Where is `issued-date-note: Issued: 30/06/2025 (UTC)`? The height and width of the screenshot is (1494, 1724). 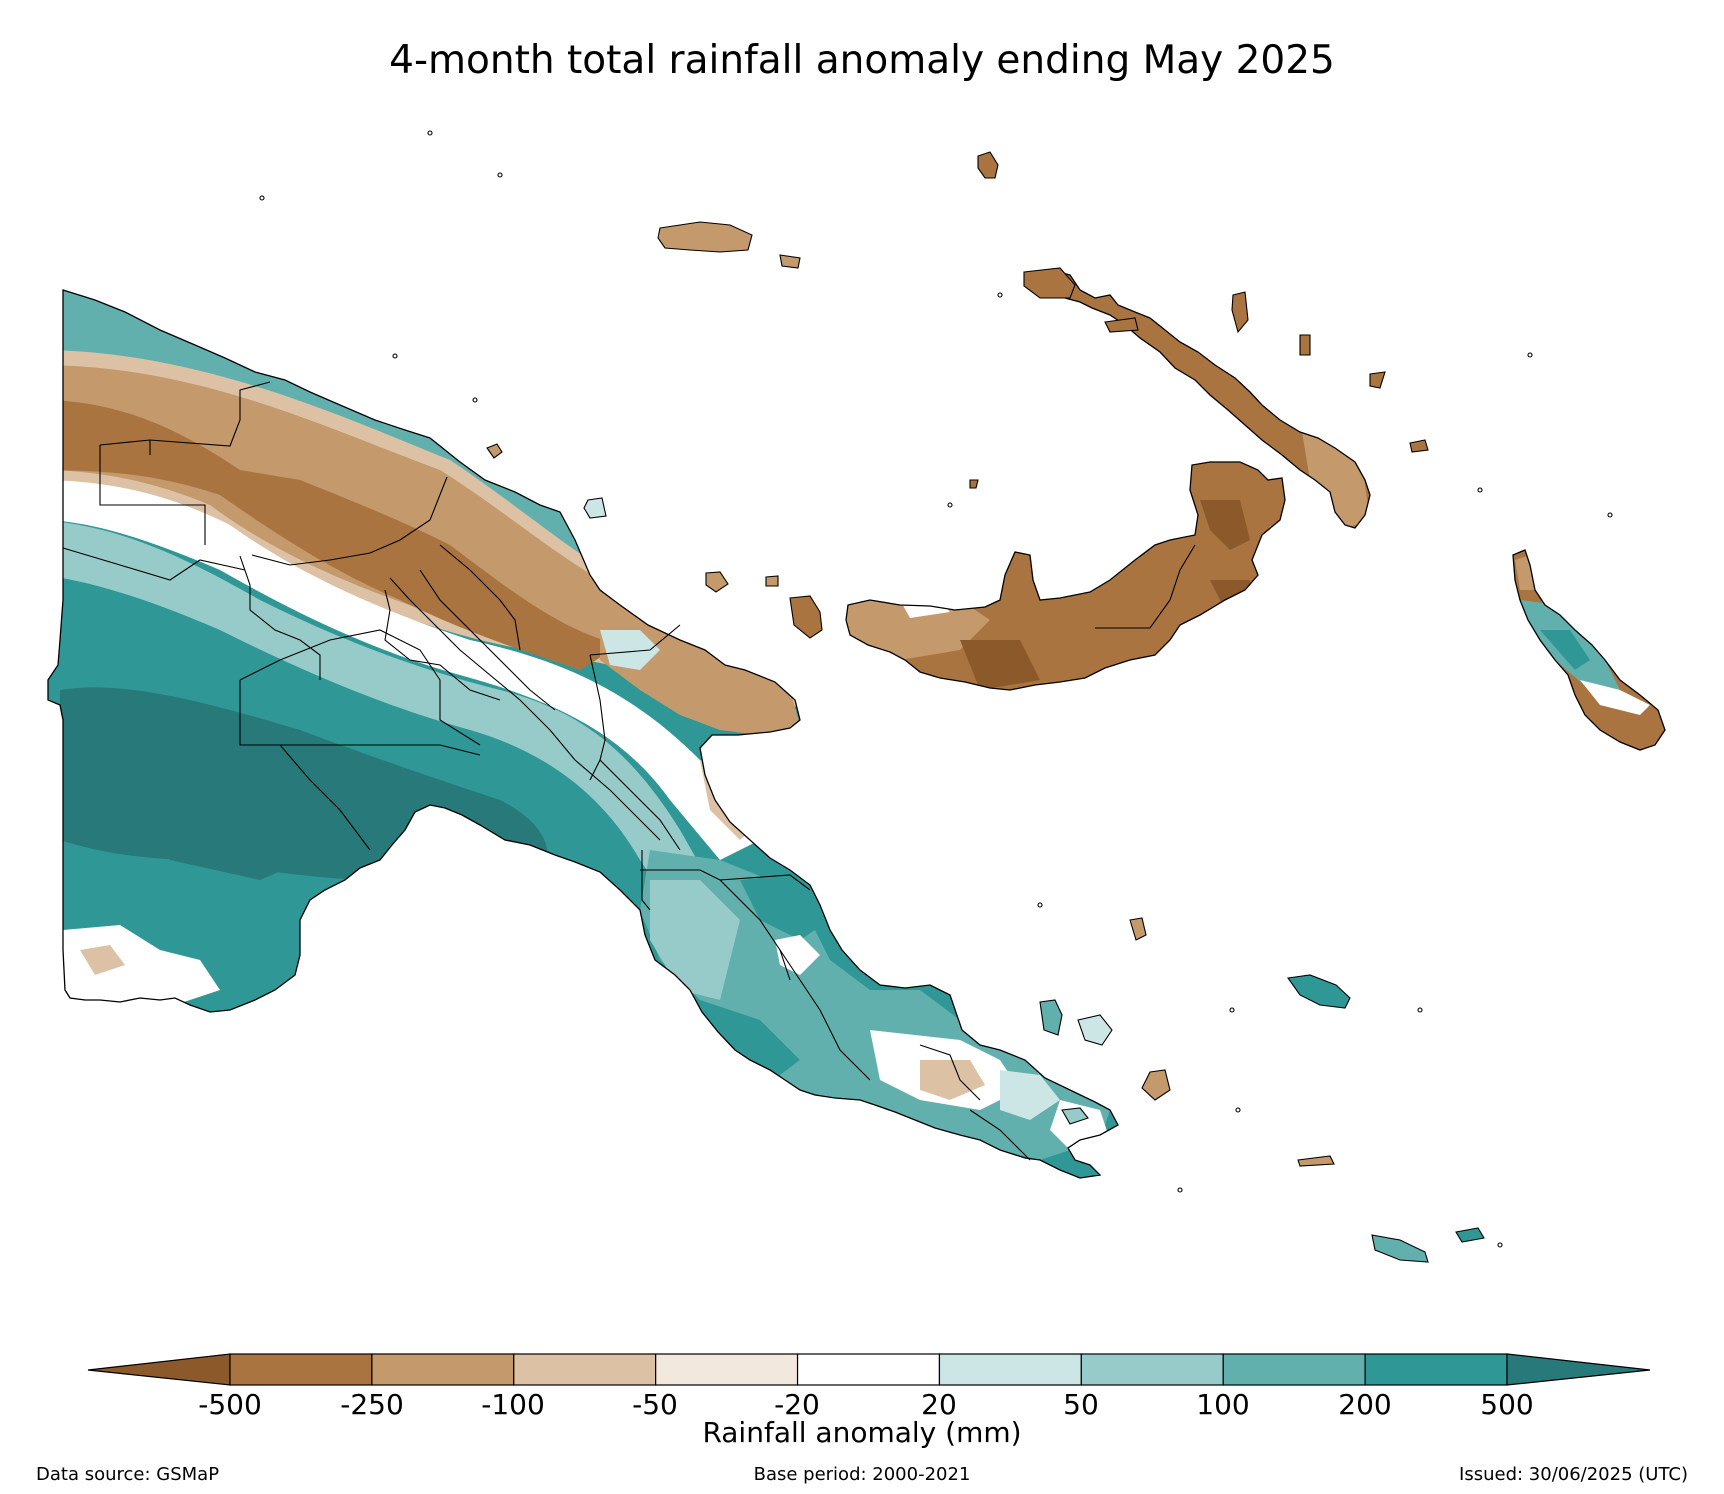 issued-date-note: Issued: 30/06/2025 (UTC) is located at coordinates (1573, 1474).